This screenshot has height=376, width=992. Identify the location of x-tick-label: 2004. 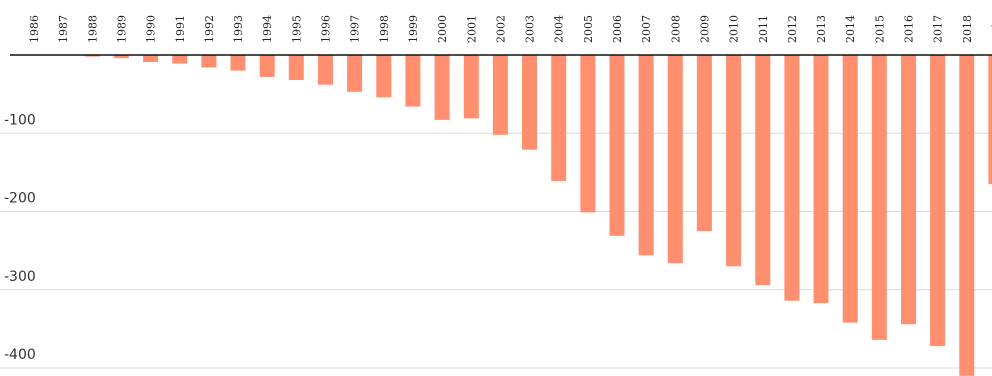
(559, 29).